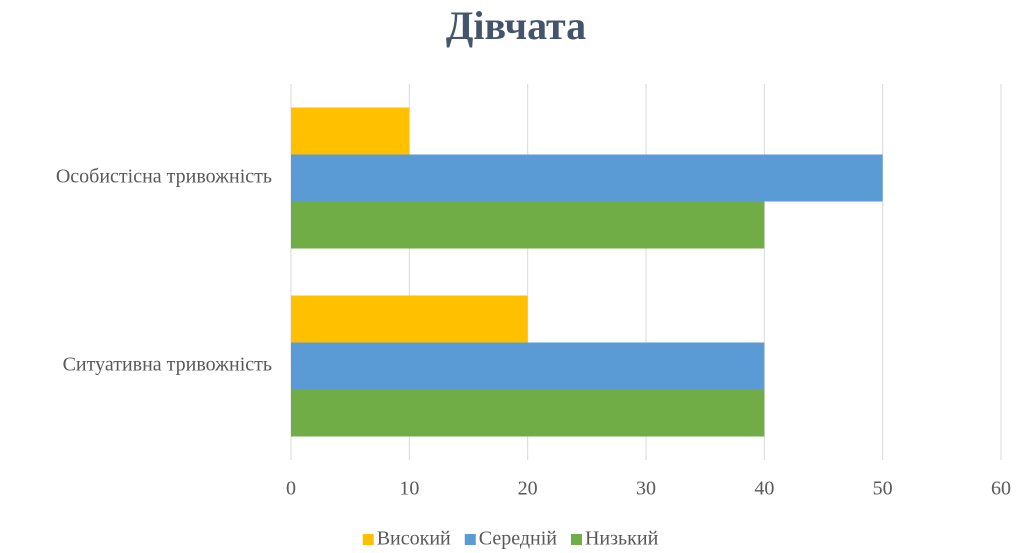 The width and height of the screenshot is (1021, 553). Describe the element at coordinates (528, 489) in the screenshot. I see `x-tick-label: 20` at that location.